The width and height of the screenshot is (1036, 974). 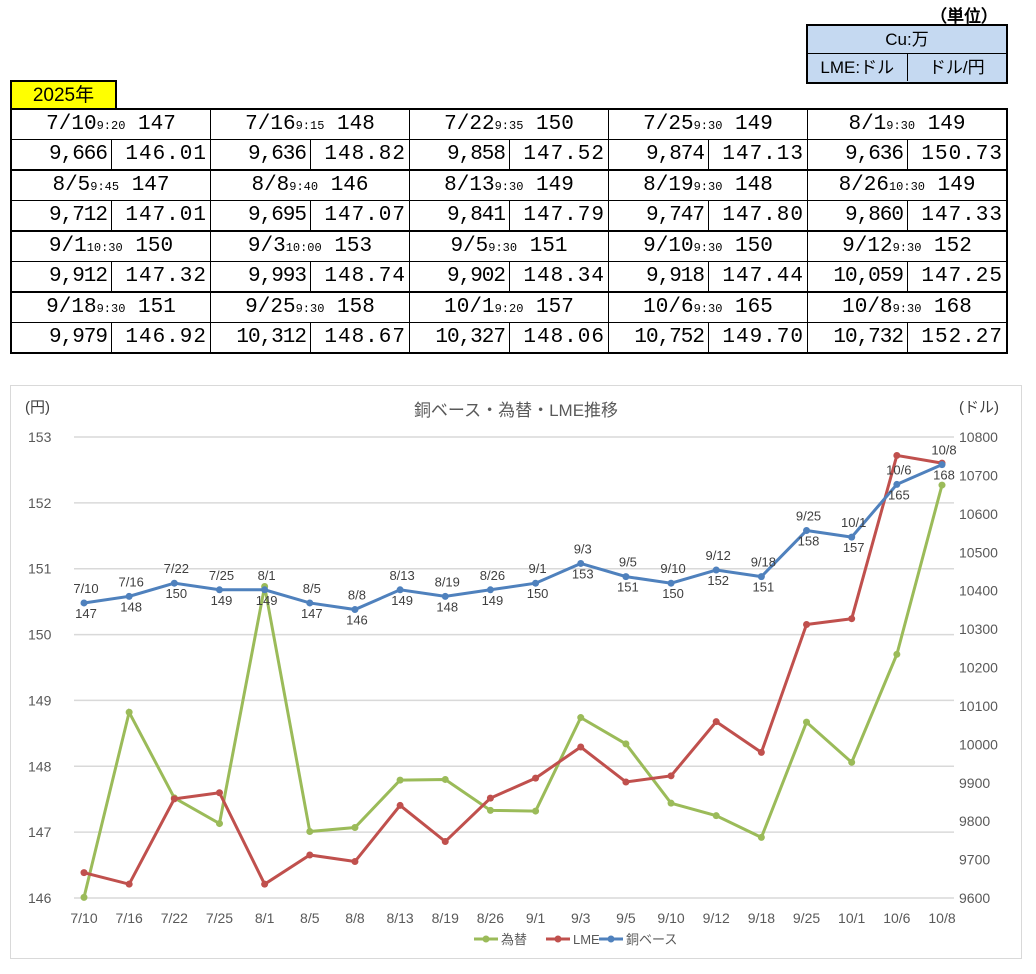 I want to click on point-date-label: 8/19, so click(x=447, y=581).